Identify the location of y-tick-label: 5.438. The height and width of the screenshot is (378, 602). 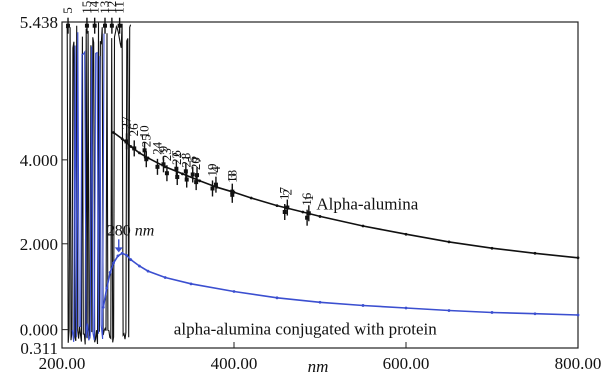
(39, 22).